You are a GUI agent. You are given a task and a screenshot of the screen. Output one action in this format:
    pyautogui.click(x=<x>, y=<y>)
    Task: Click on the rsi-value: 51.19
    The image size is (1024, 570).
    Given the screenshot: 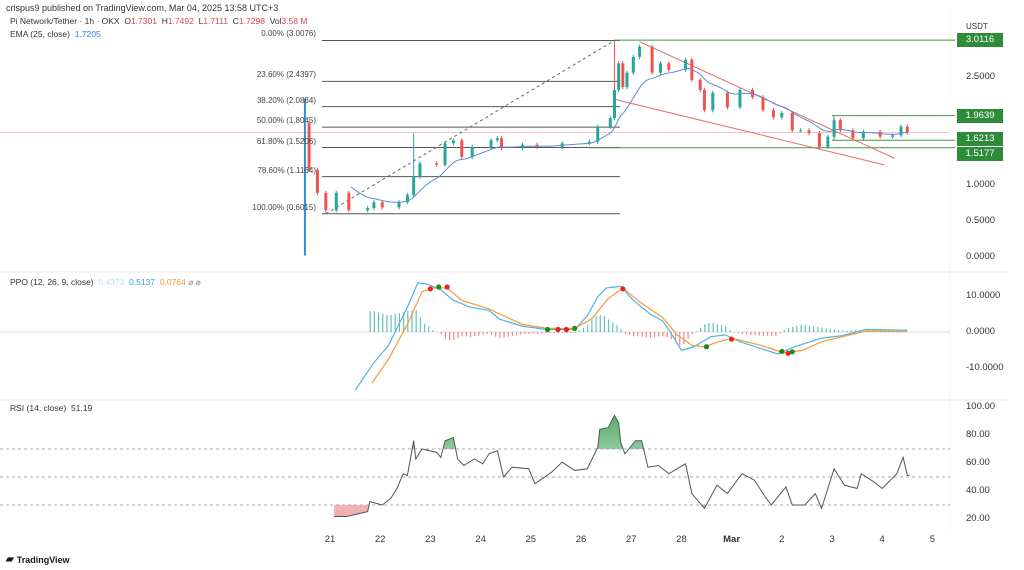 What is the action you would take?
    pyautogui.click(x=81, y=408)
    